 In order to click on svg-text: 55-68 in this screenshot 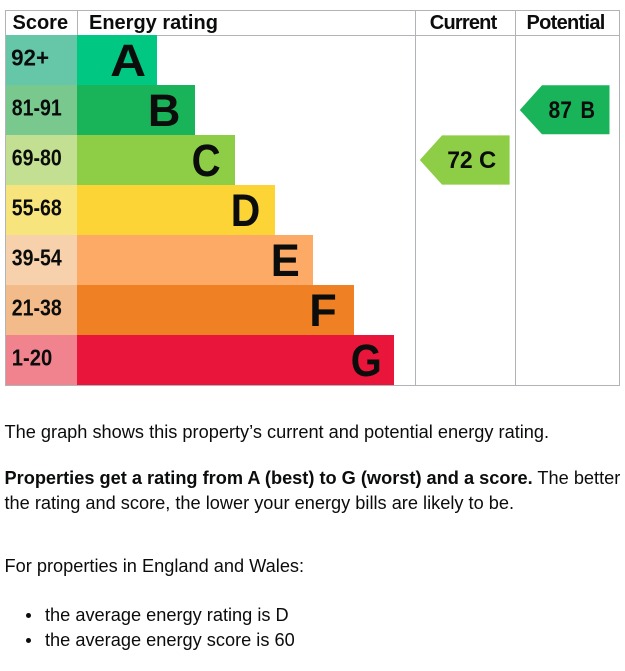, I will do `click(37, 208)`.